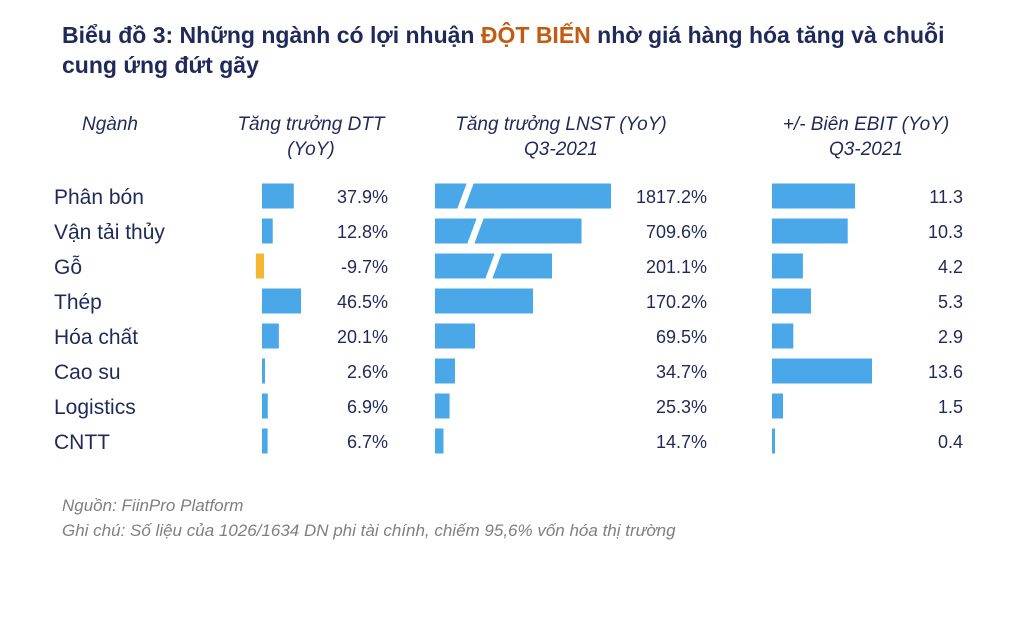 This screenshot has width=1030, height=618. What do you see at coordinates (945, 232) in the screenshot?
I see `data-label: 10.3` at bounding box center [945, 232].